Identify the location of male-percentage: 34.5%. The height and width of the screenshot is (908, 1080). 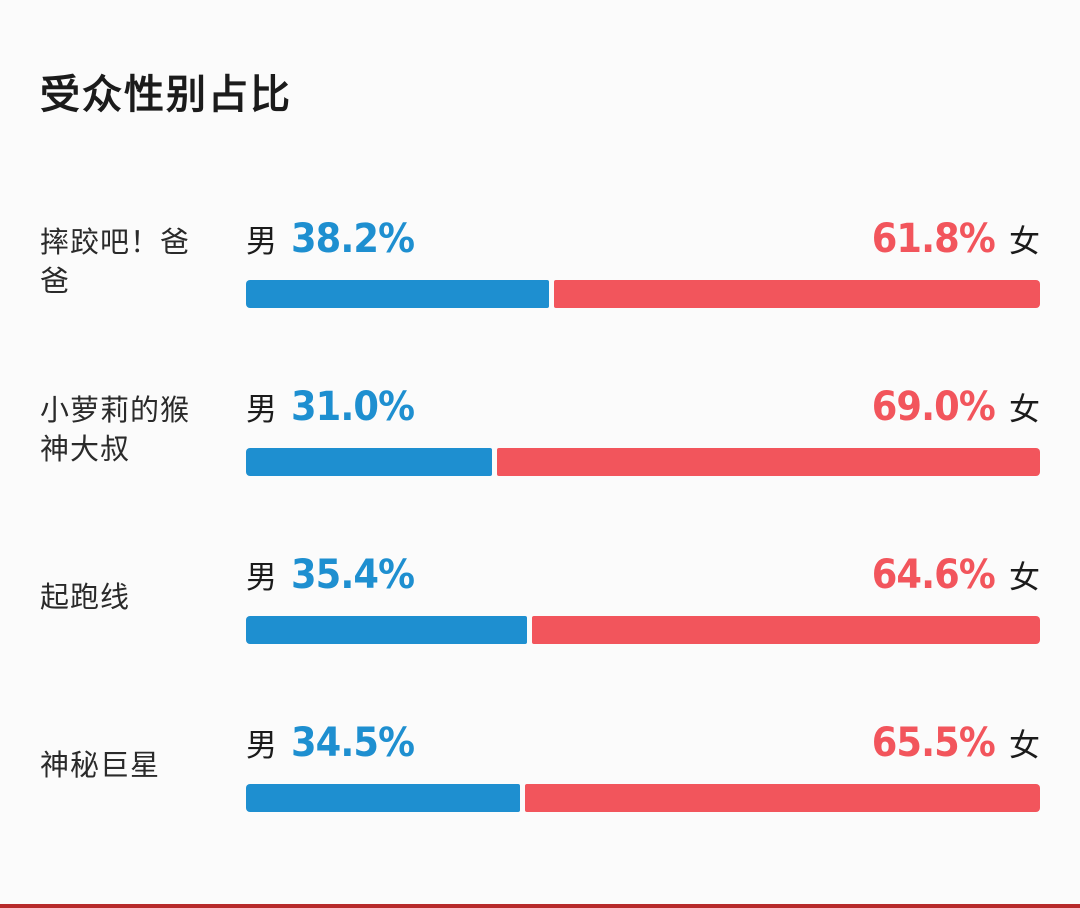
(353, 743).